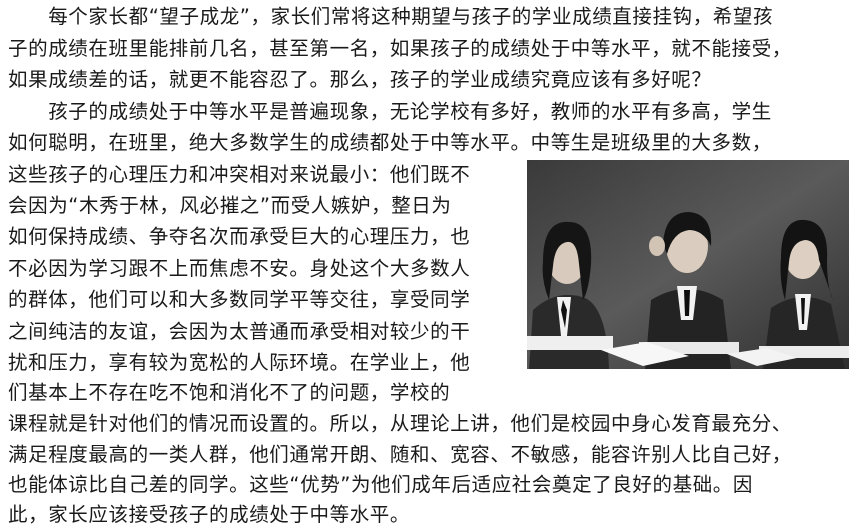 Image resolution: width=857 pixels, height=530 pixels. I want to click on paragraph-2-line-8: 之间纯洁的友谊，会因为太普通而承受相对较少的干, so click(239, 331).